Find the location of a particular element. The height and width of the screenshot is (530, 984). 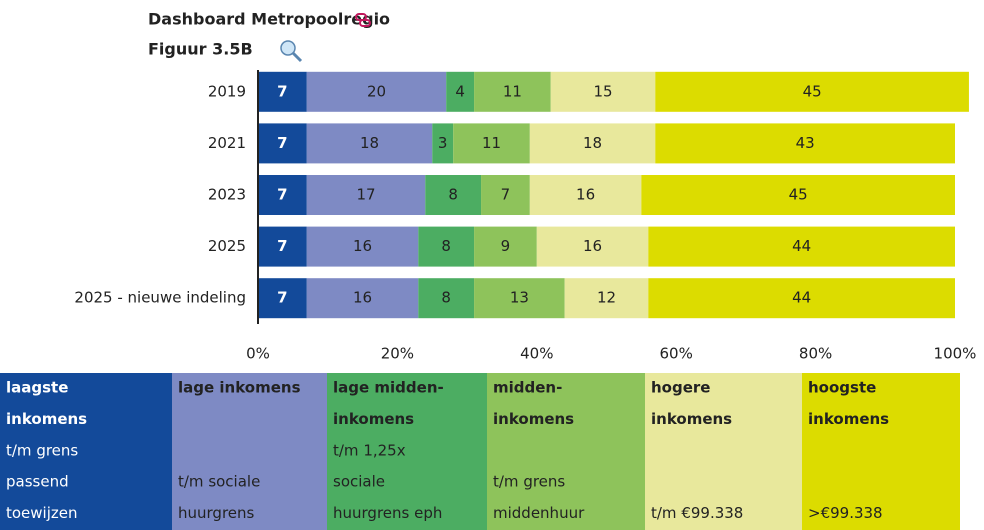

value-label: 15 is located at coordinates (602, 91).